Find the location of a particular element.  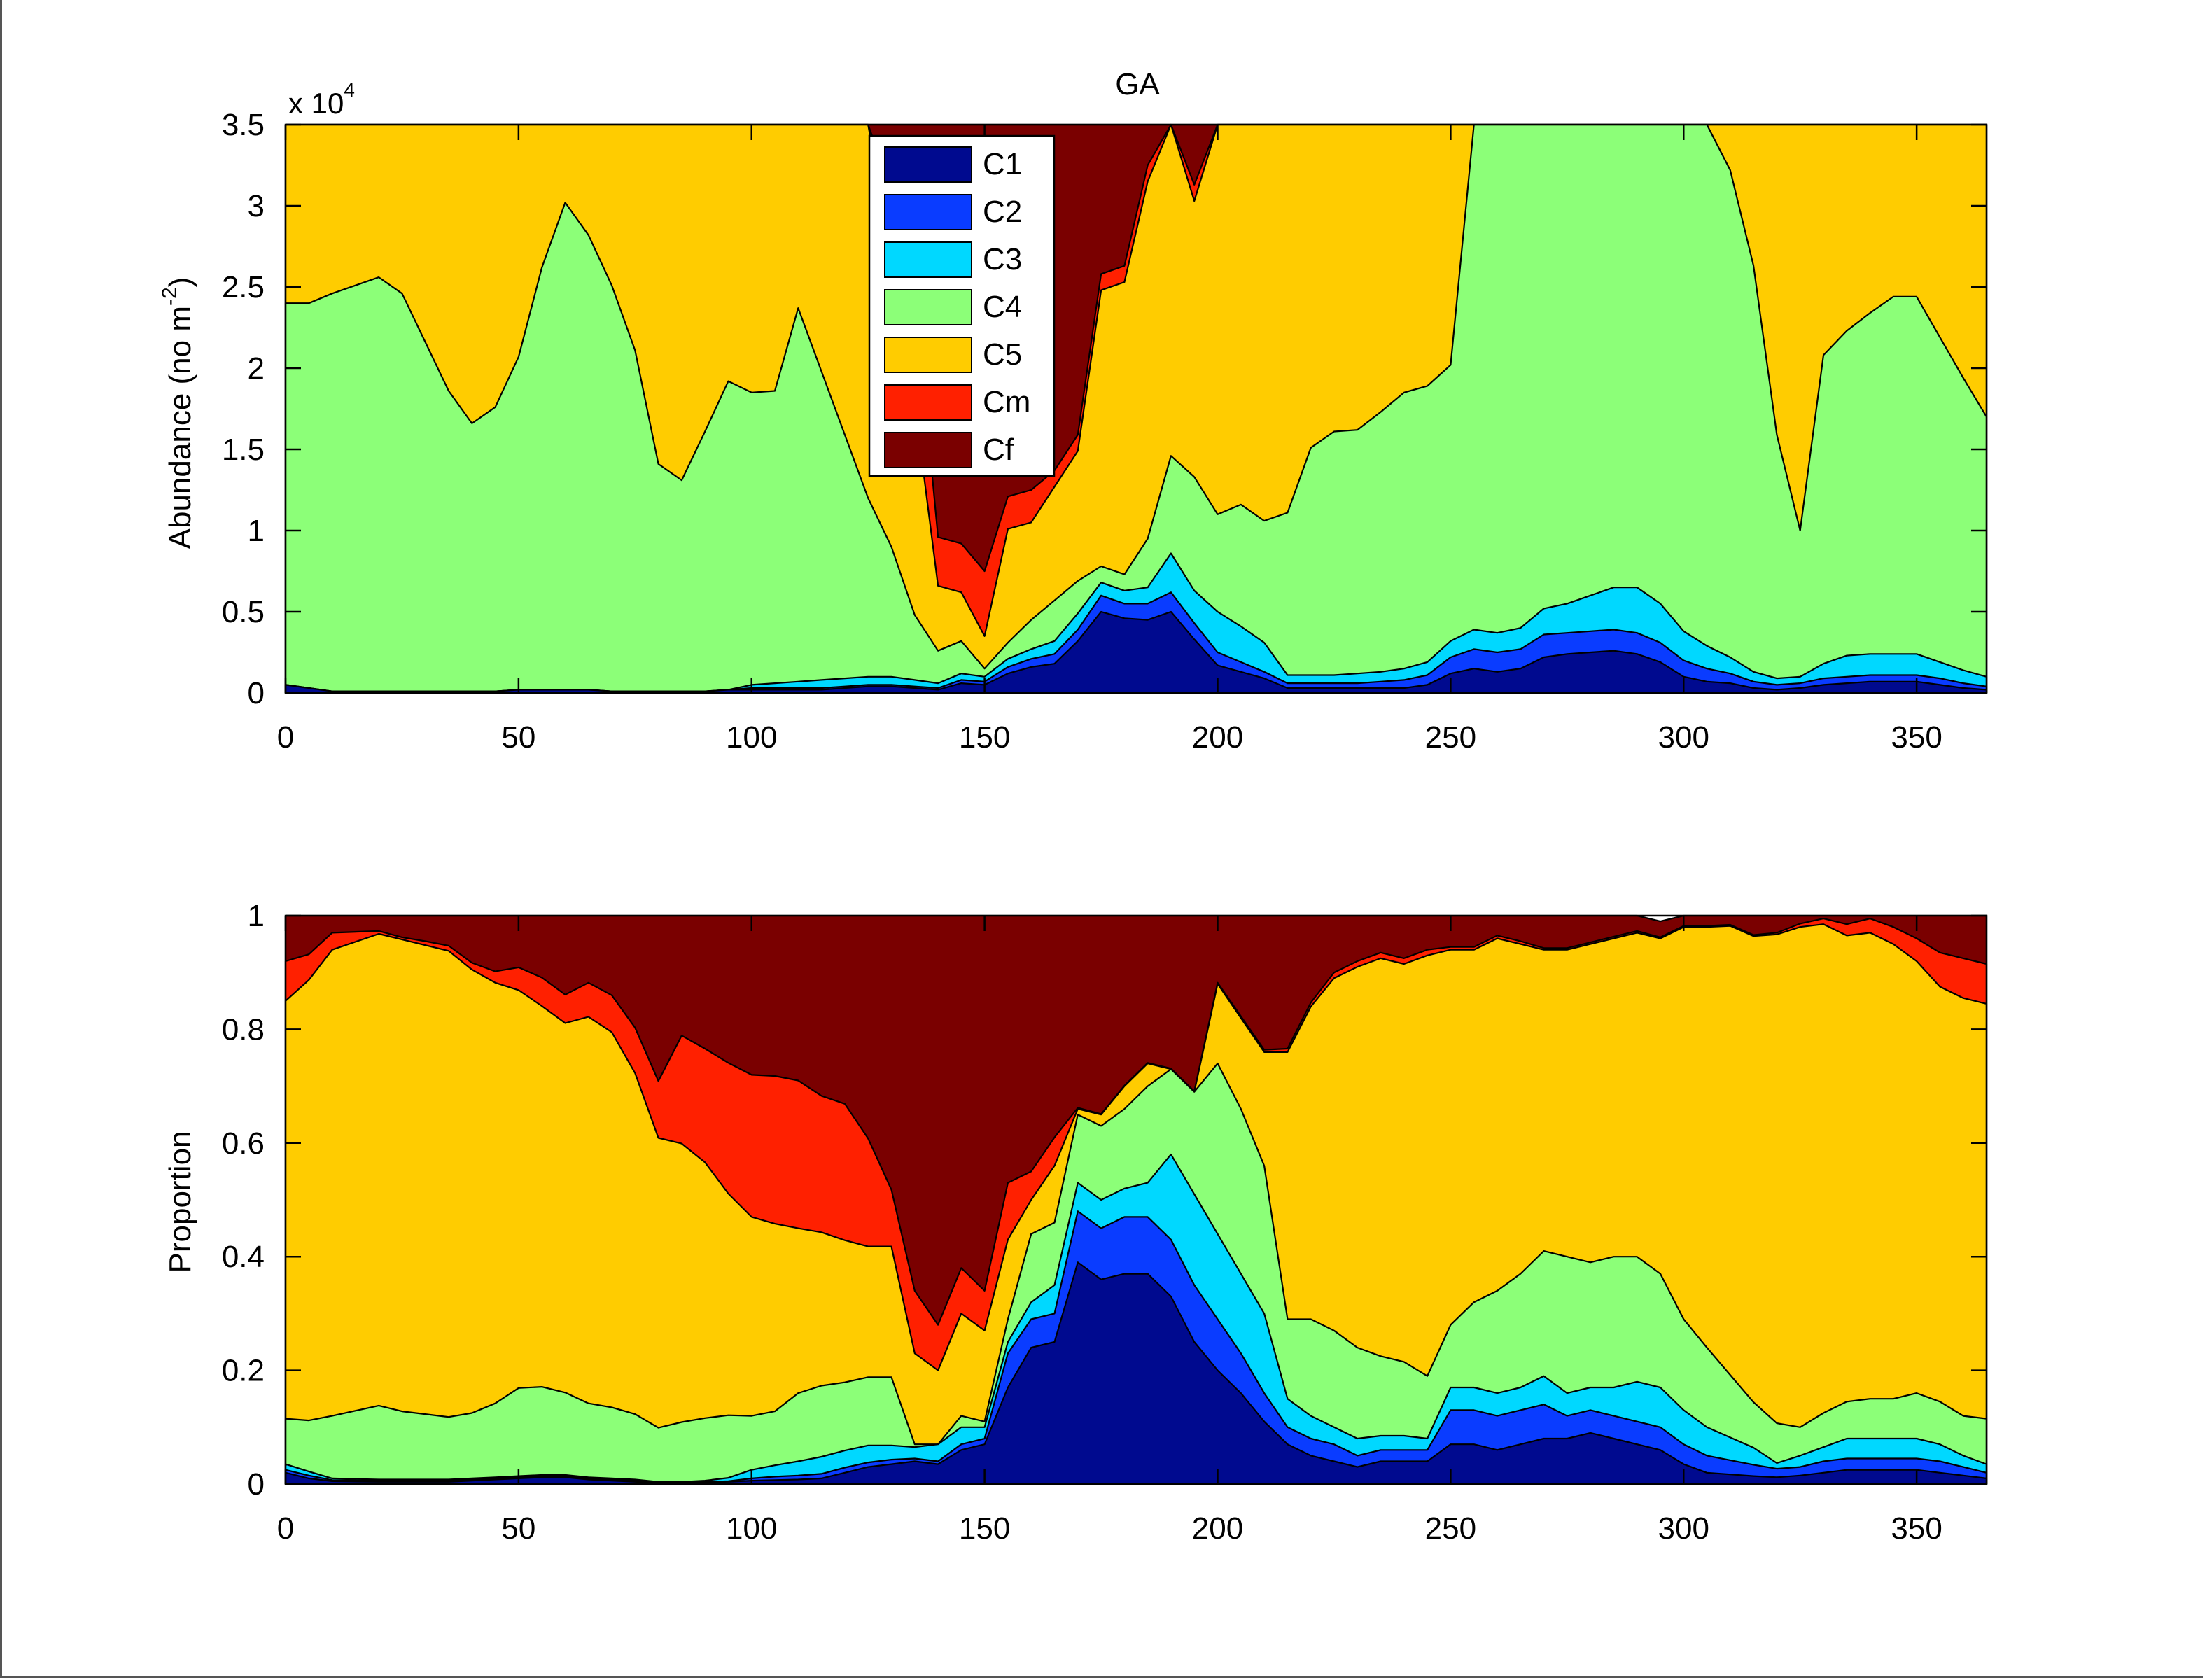

y-exponent-base: x 10 is located at coordinates (316, 103).